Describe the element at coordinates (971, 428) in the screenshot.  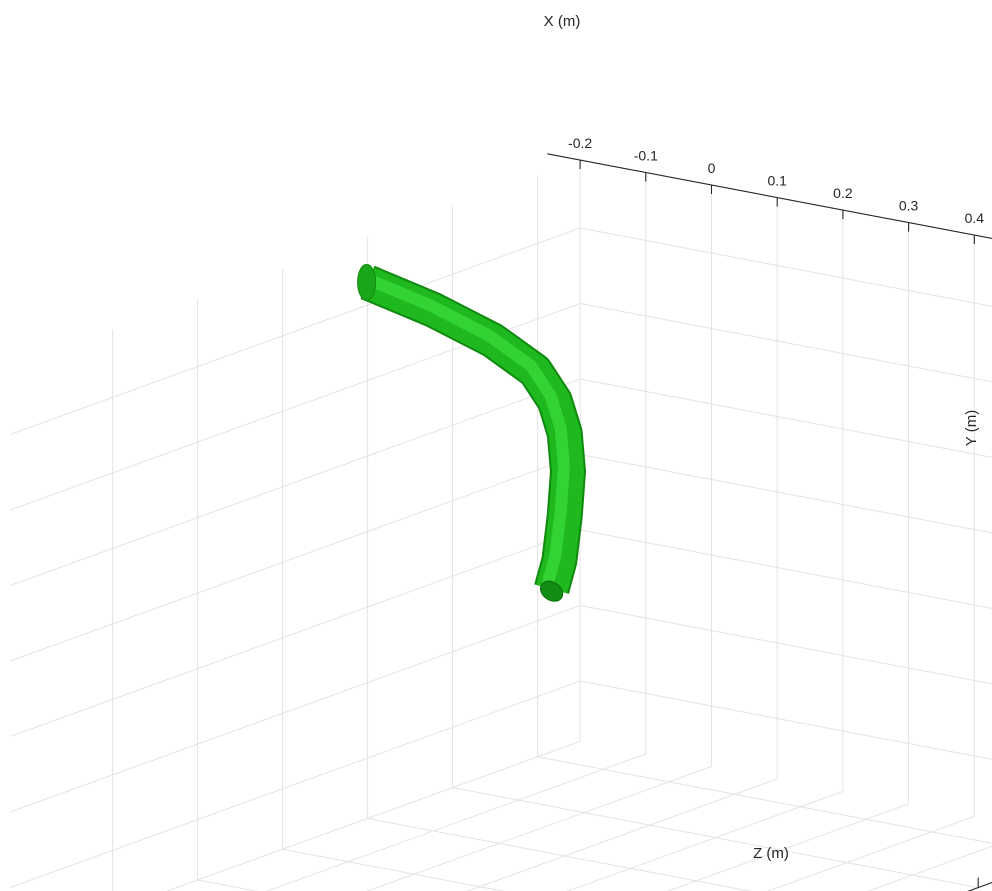
I see `y-axis-label: Y (m)` at that location.